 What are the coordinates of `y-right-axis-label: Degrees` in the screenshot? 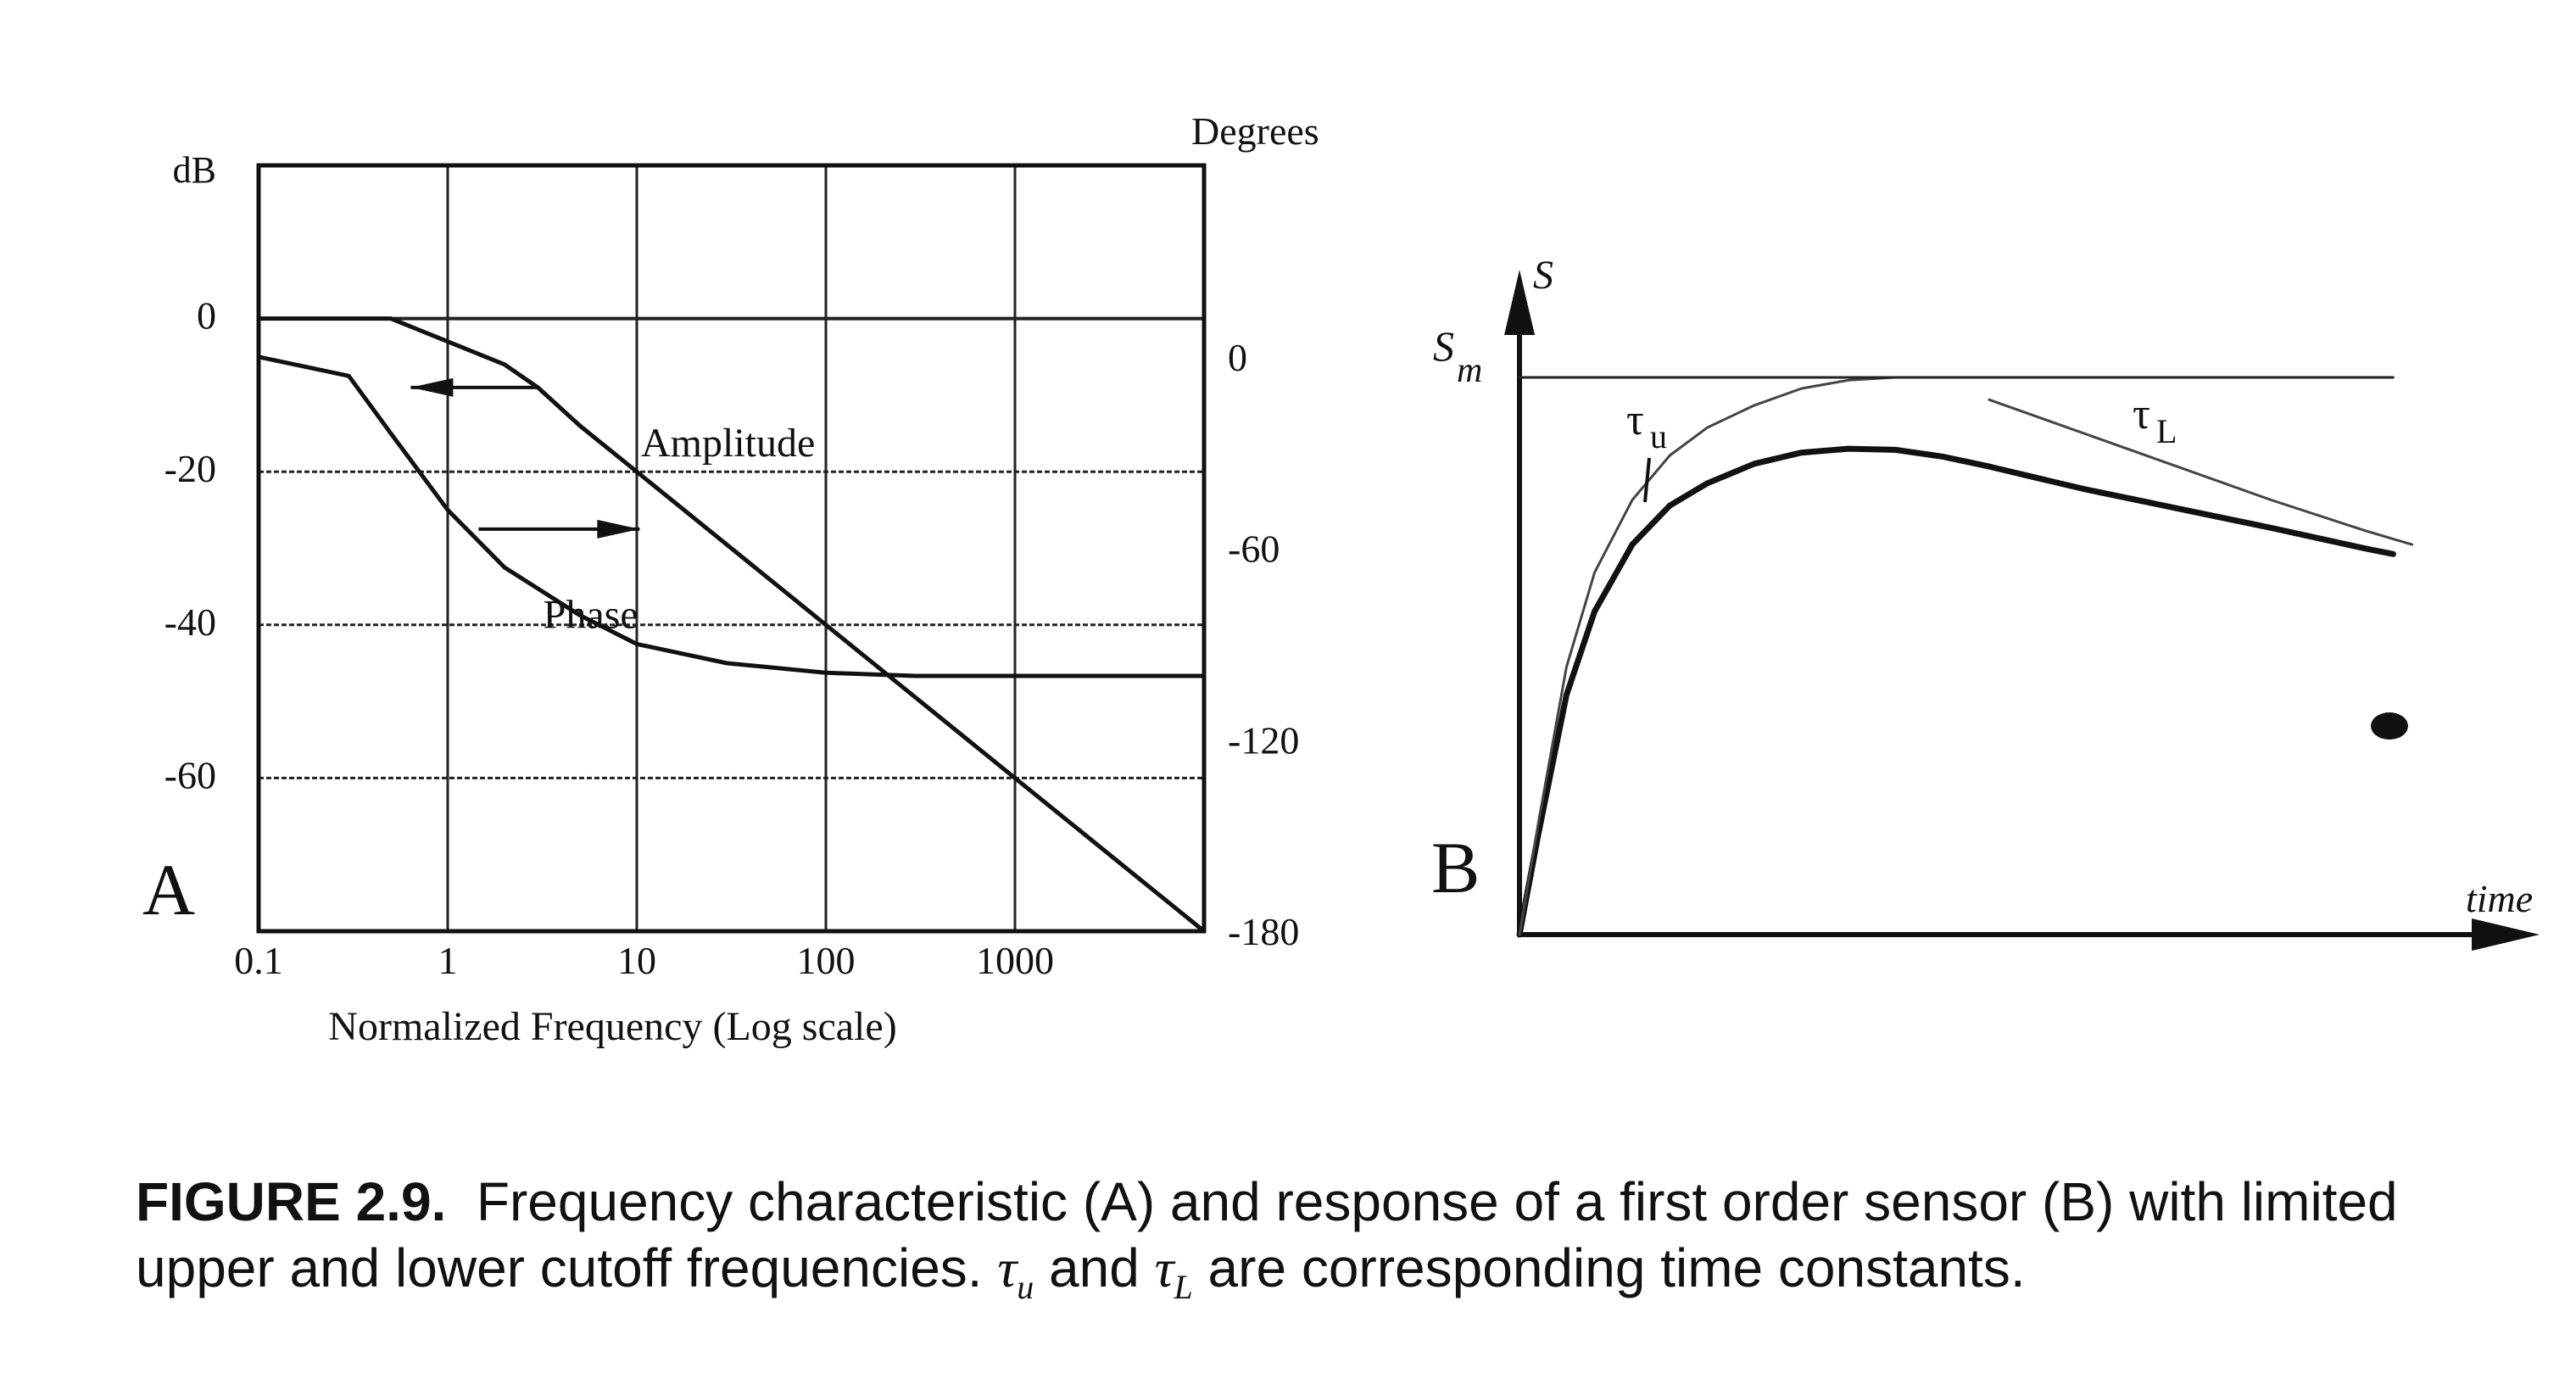 It's located at (1255, 131).